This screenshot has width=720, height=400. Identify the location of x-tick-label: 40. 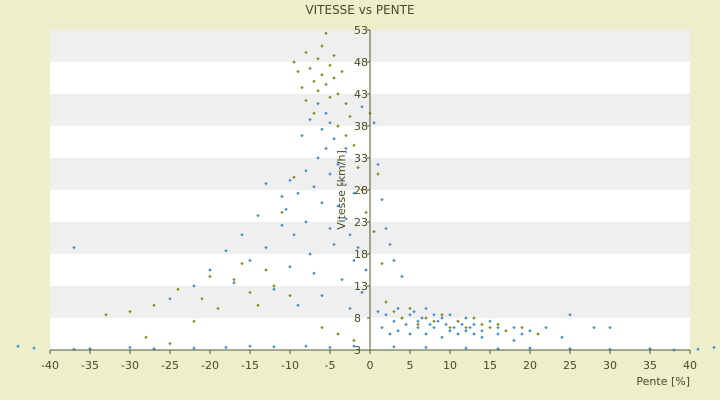
(690, 365).